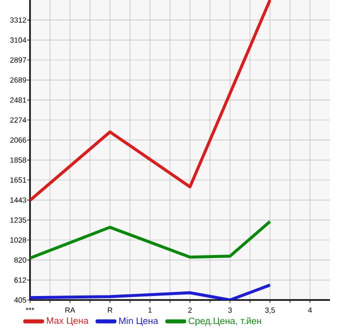 The height and width of the screenshot is (335, 345). I want to click on legend-label: Min Цена, so click(138, 321).